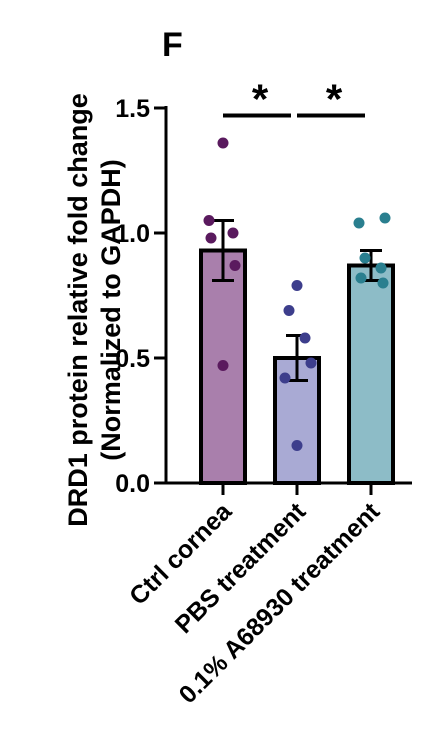 This screenshot has height=741, width=433. I want to click on y-axis-title-line1: DRD1 protein relative fold change, so click(78, 310).